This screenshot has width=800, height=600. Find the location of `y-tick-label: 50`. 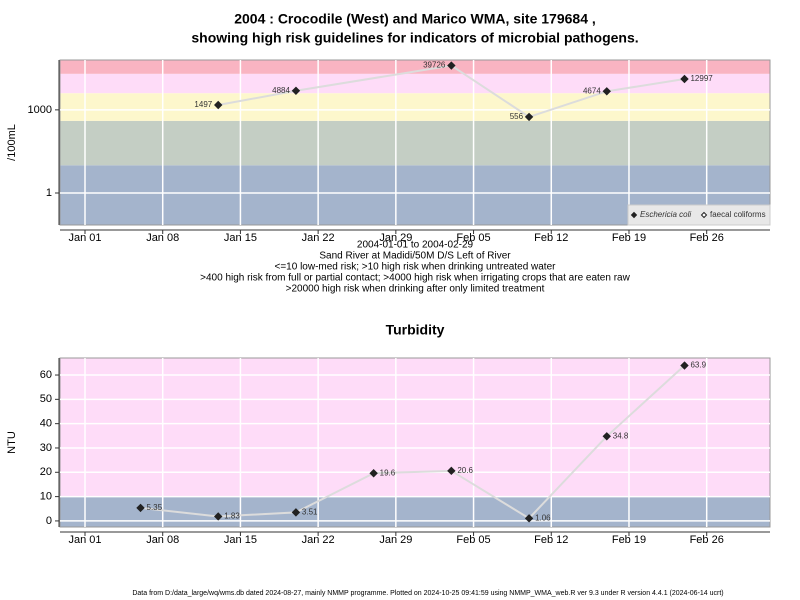

y-tick-label: 50 is located at coordinates (46, 399).